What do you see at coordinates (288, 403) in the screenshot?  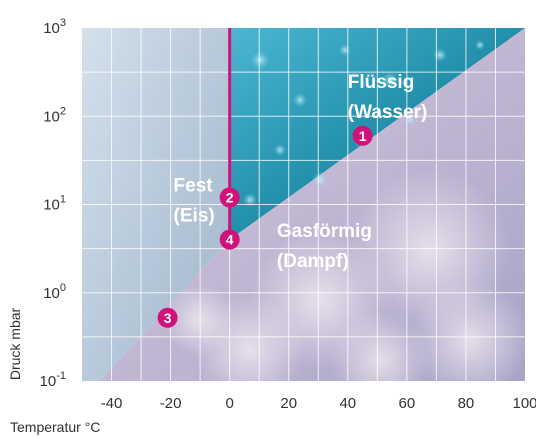 I see `x-tick-label: 20` at bounding box center [288, 403].